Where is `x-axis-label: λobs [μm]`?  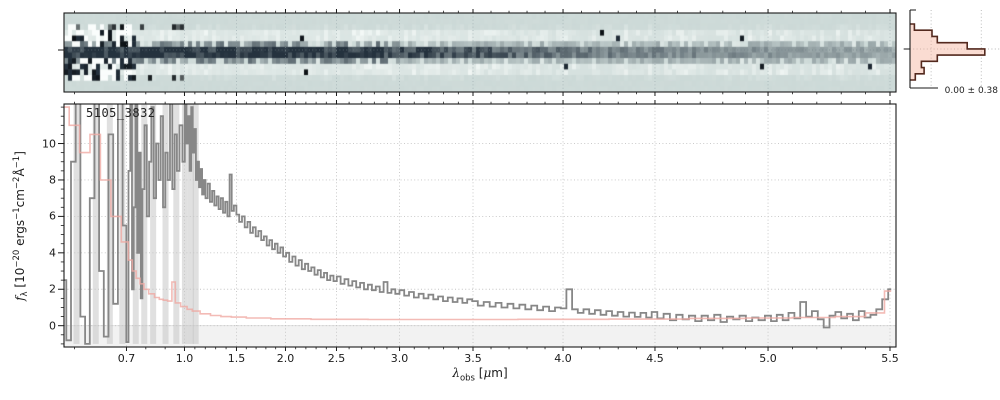
x-axis-label: λobs [μm] is located at coordinates (480, 375).